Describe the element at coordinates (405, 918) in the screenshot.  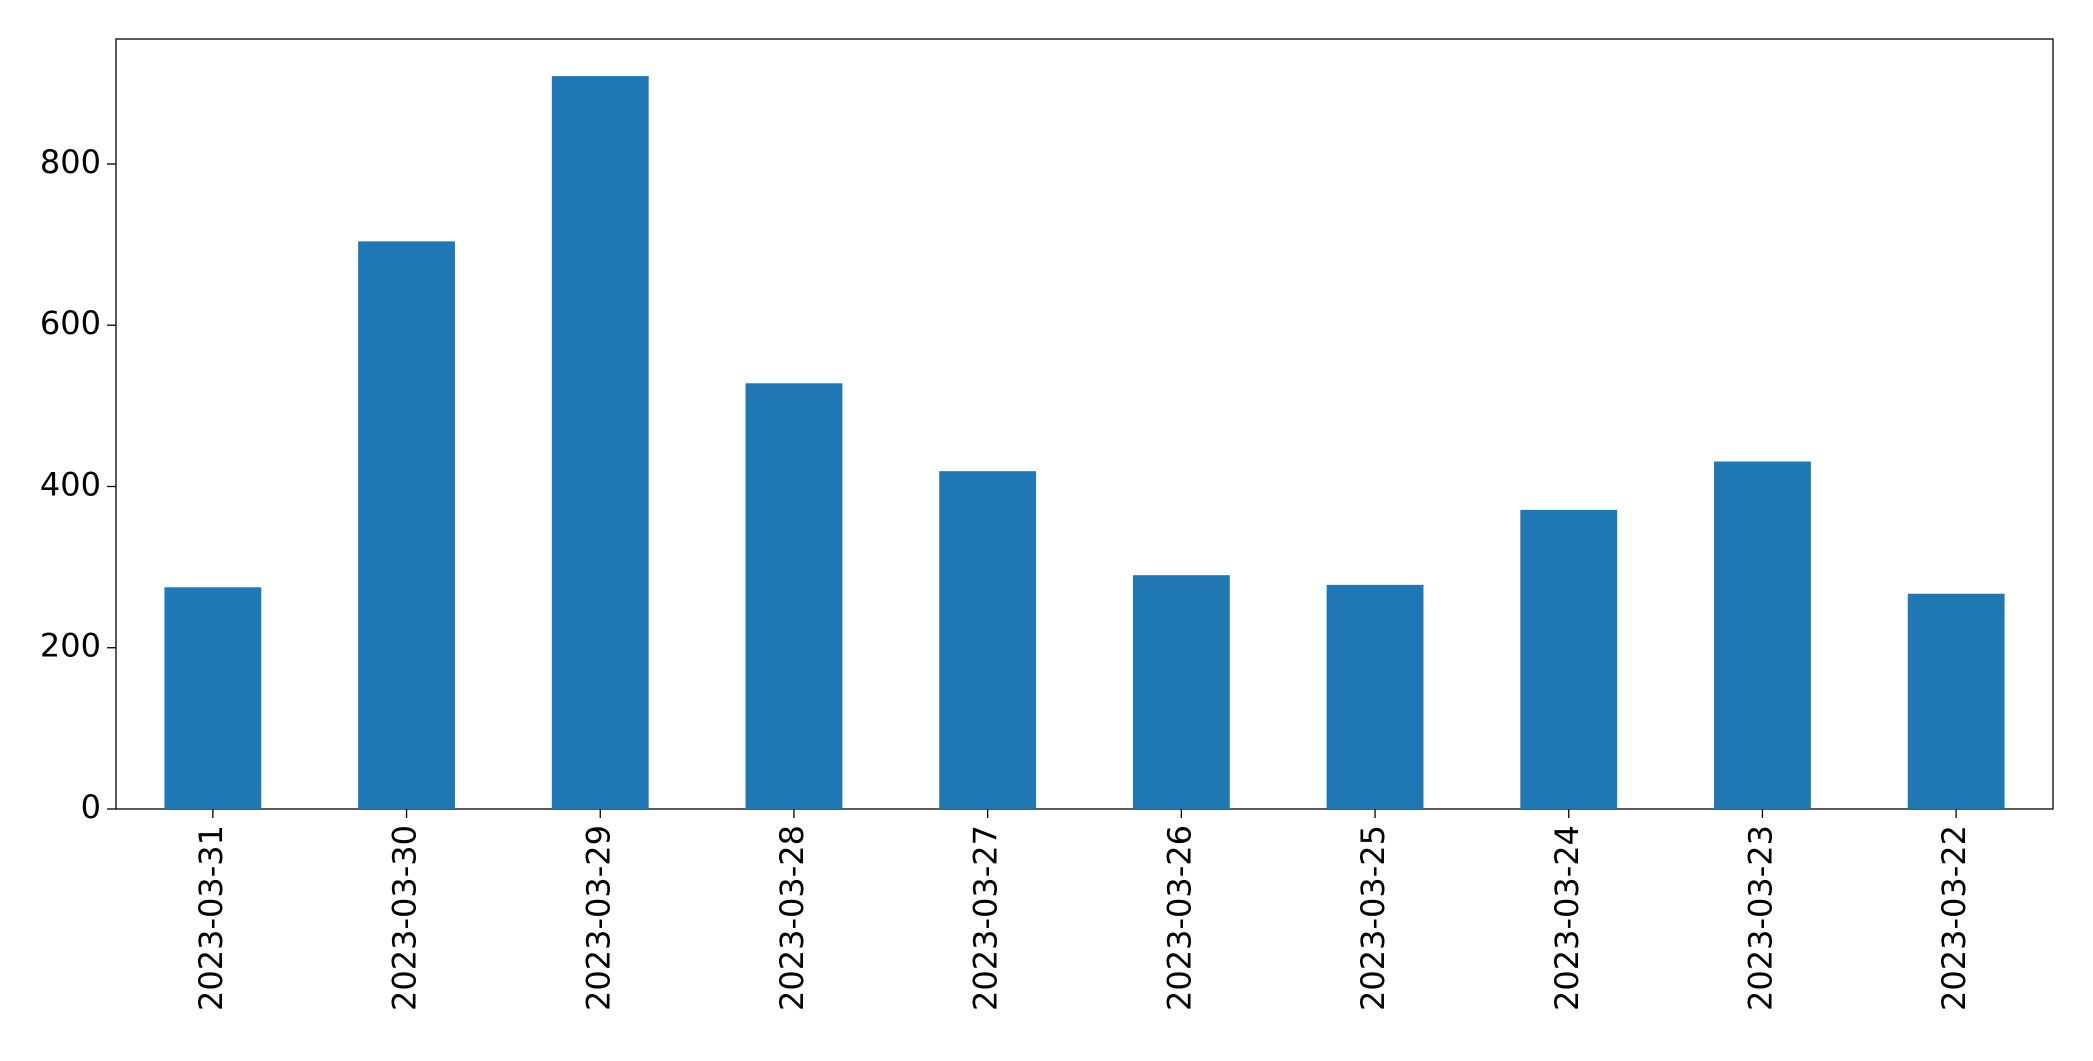
I see `x-tick-label: 2023-03-30` at that location.